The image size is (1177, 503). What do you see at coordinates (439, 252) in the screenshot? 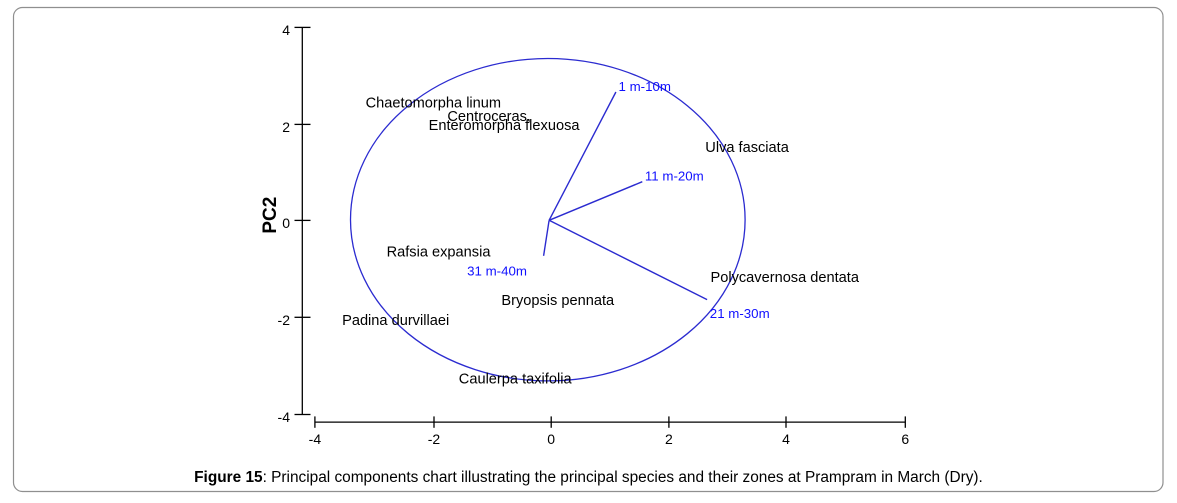
I see `svg-text: Rafsia expansia` at bounding box center [439, 252].